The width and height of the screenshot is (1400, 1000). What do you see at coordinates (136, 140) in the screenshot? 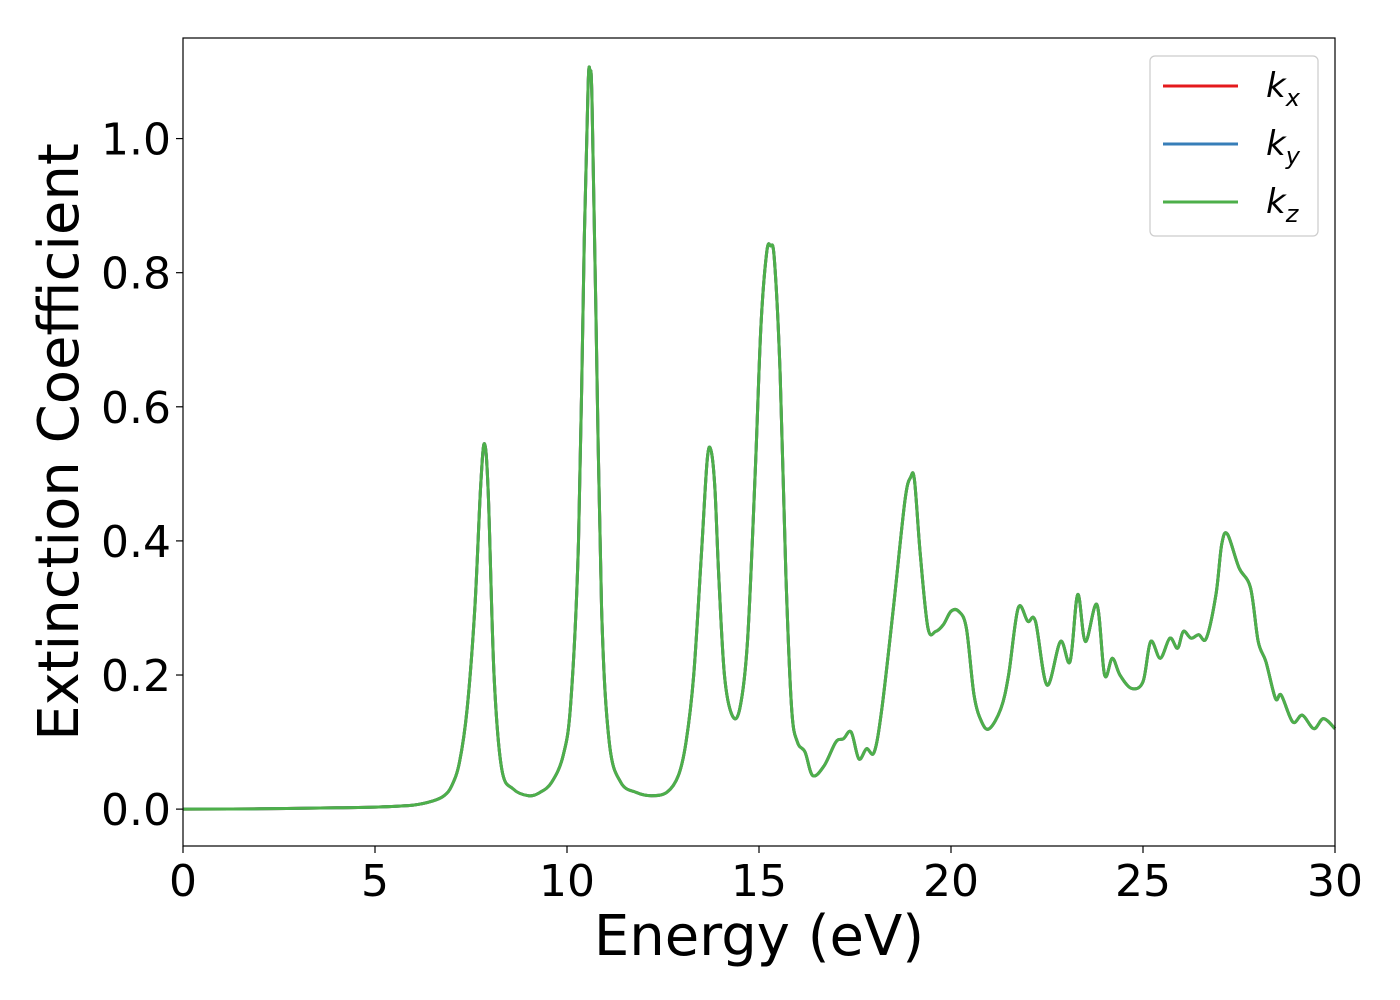
I see `y-tick-label: 1.0` at bounding box center [136, 140].